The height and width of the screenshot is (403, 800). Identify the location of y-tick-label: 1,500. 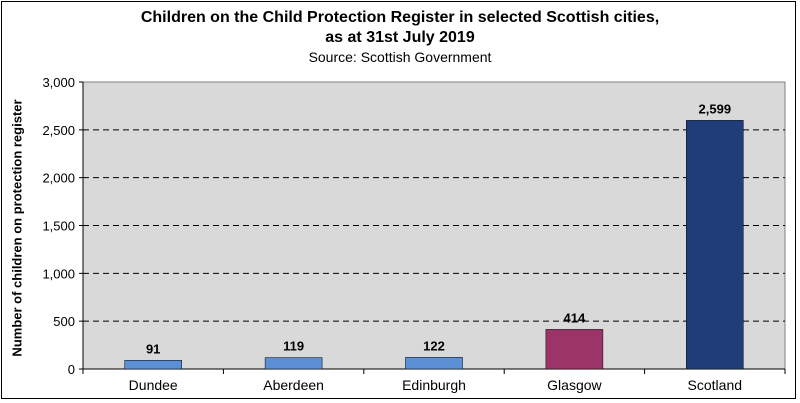
(58, 226).